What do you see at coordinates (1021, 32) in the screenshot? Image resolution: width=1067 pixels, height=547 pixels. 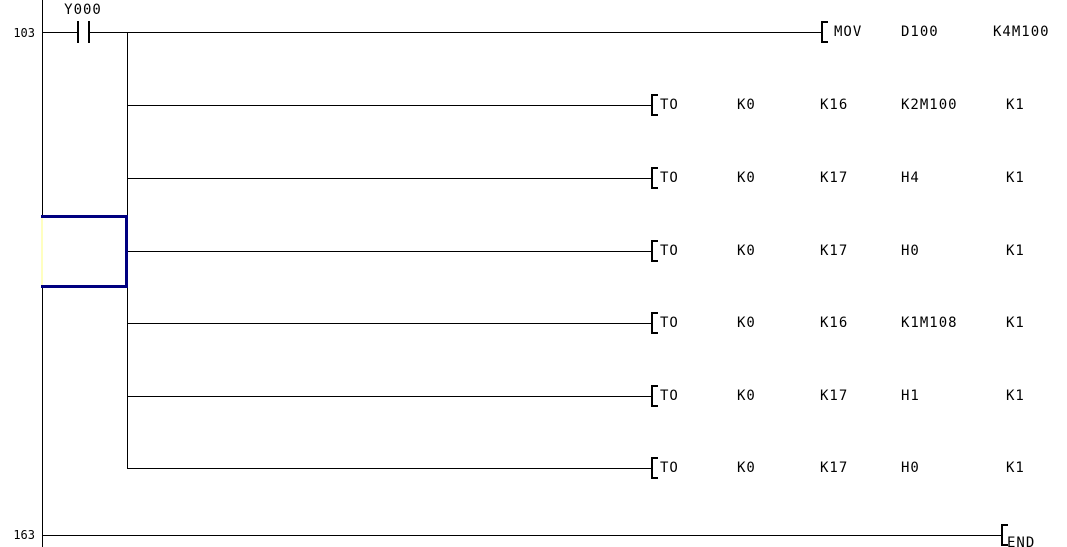 I see `instruction-operand: K4M100` at bounding box center [1021, 32].